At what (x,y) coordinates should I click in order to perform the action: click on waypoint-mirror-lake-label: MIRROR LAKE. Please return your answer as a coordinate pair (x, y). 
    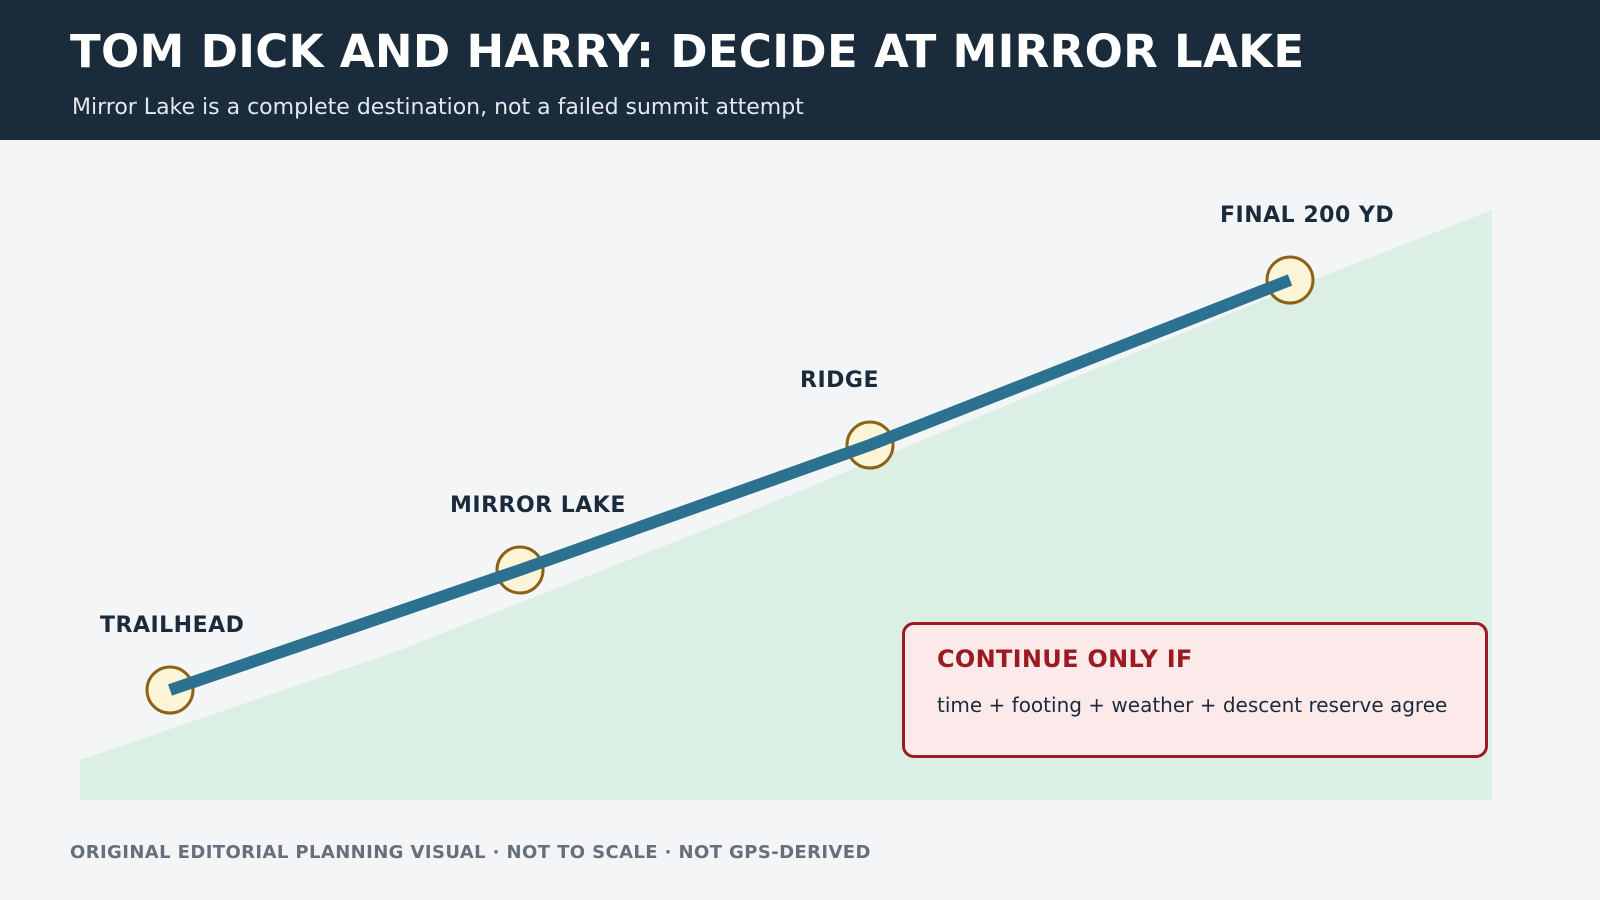
    Looking at the image, I should click on (538, 505).